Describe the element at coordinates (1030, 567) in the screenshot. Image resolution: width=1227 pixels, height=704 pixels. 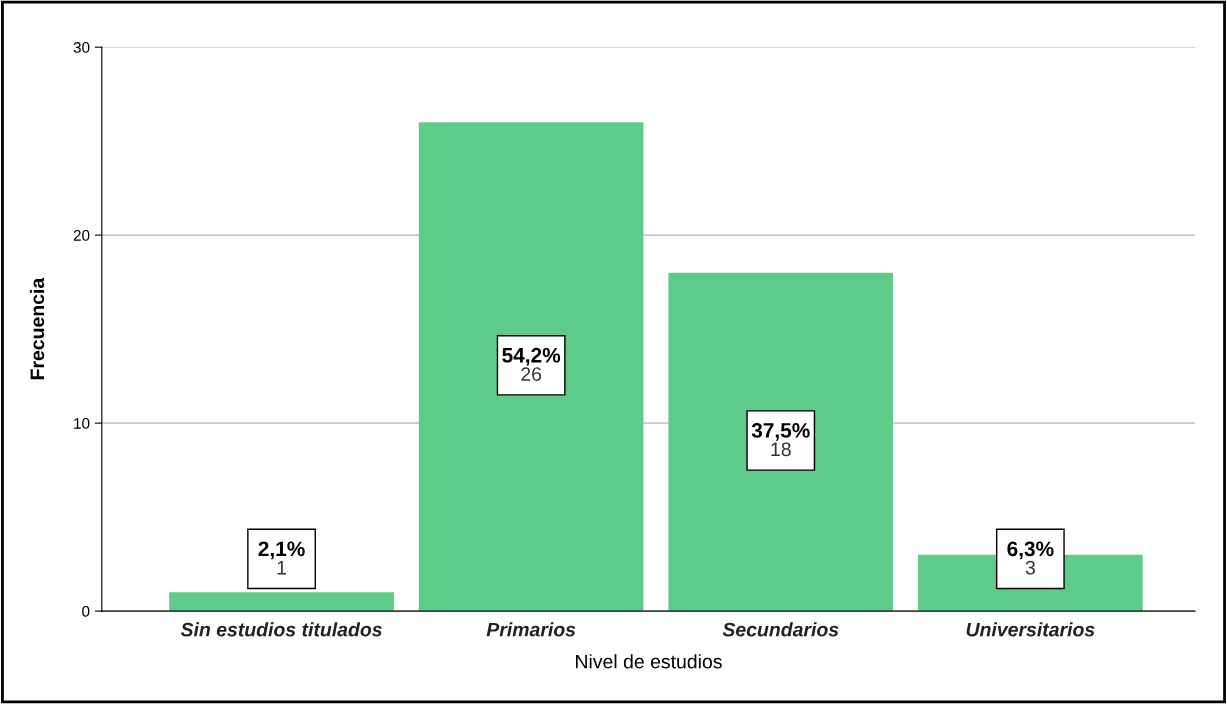
I see `data-label: 3` at that location.